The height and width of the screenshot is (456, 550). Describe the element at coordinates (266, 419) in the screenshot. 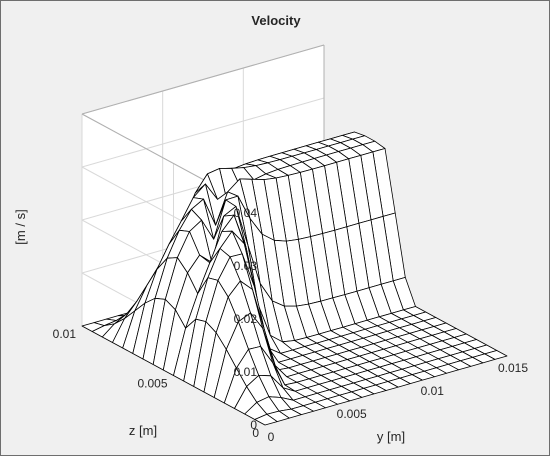

I see `surface-patch` at that location.